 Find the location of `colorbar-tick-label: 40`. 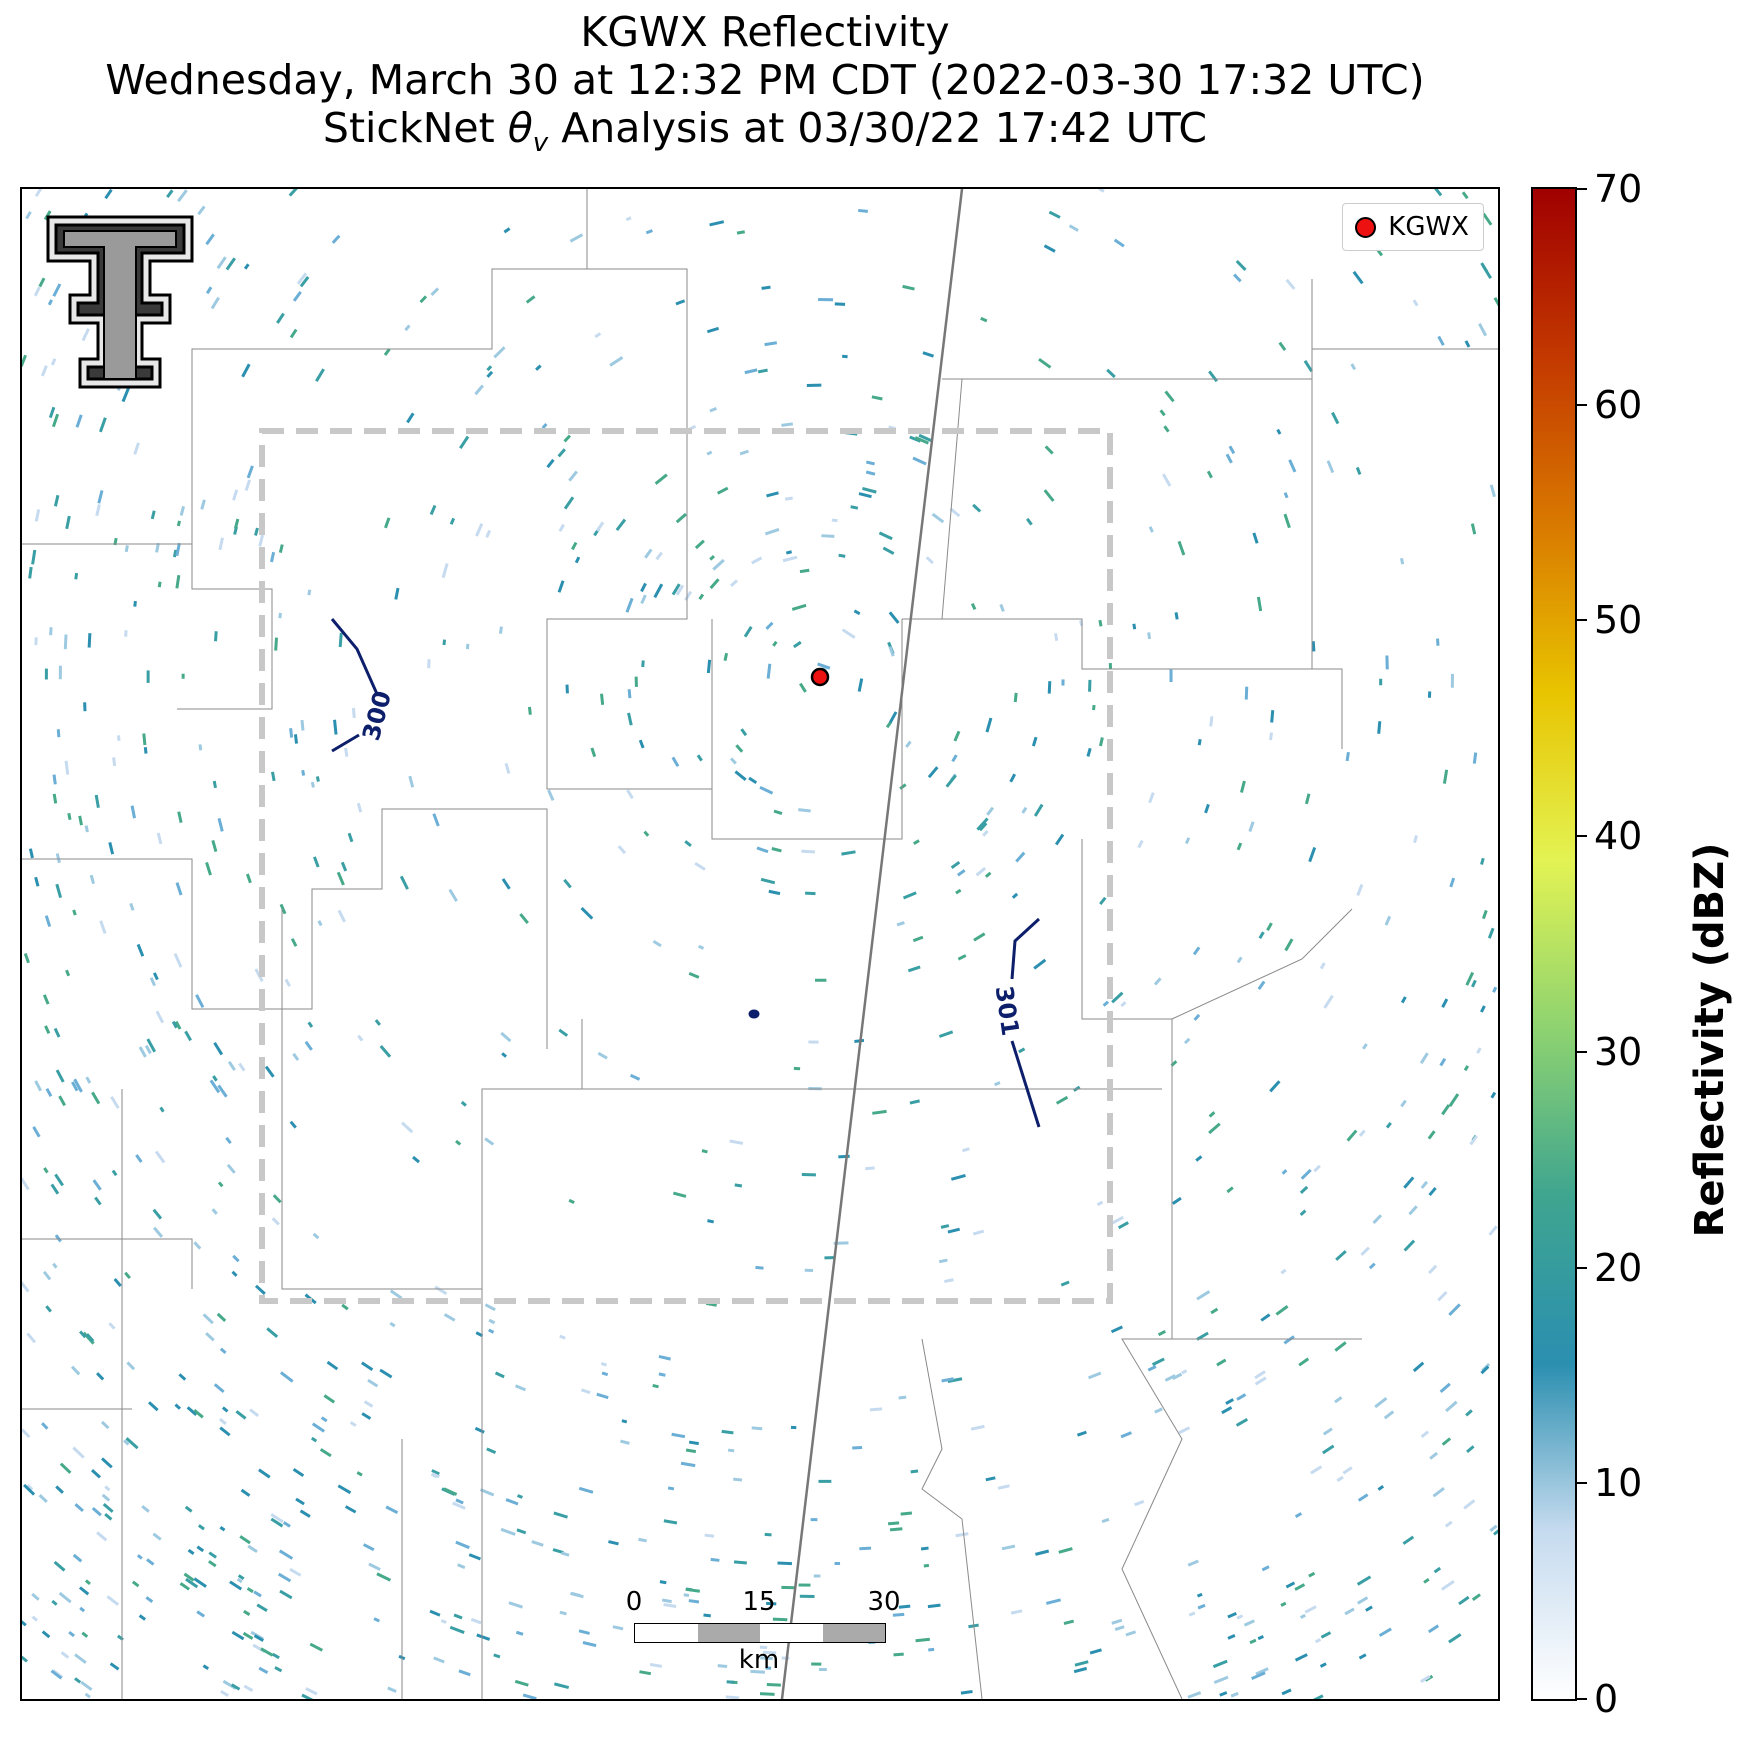

colorbar-tick-label: 40 is located at coordinates (1618, 836).